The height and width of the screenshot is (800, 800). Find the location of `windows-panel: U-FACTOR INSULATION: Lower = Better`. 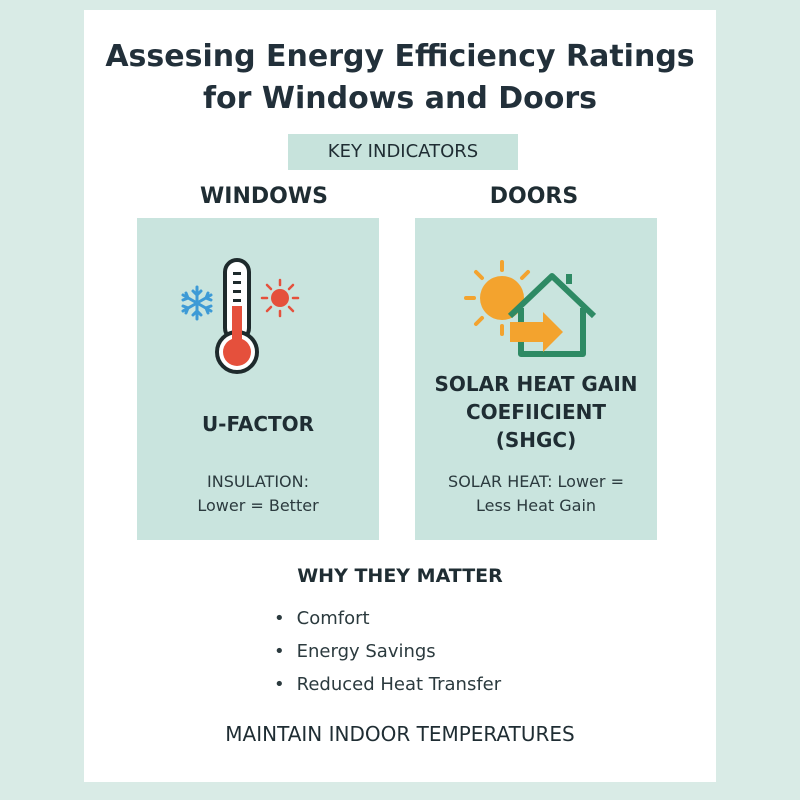

windows-panel: U-FACTOR INSULATION: Lower = Better is located at coordinates (258, 379).